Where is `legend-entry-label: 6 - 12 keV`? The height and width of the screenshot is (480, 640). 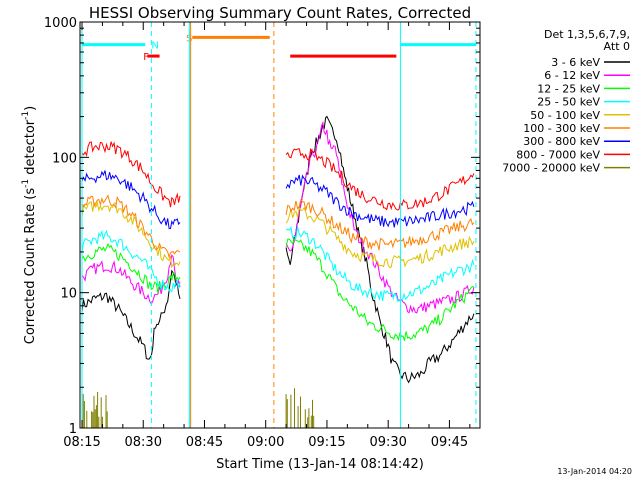
legend-entry-label: 6 - 12 keV is located at coordinates (572, 75).